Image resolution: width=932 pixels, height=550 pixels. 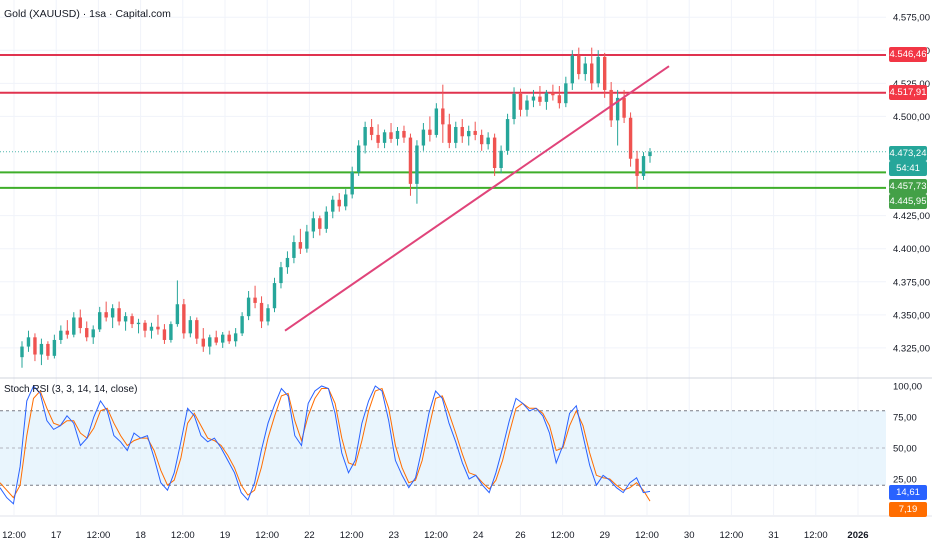 I want to click on stoch-tick-label: 75,00, so click(x=905, y=418).